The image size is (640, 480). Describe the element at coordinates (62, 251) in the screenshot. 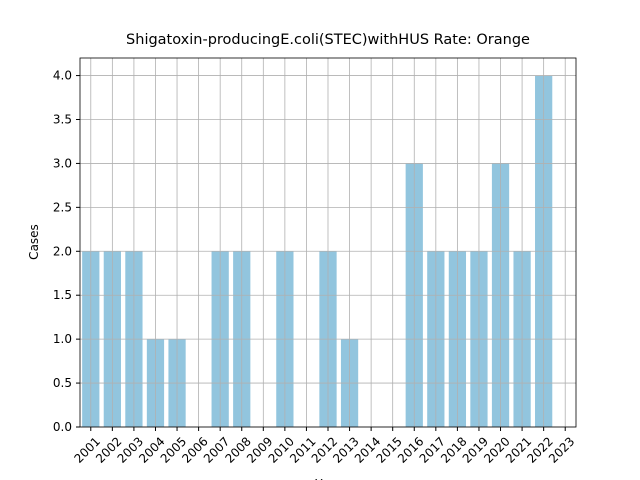

I see `y-tick-label: 2.0` at that location.